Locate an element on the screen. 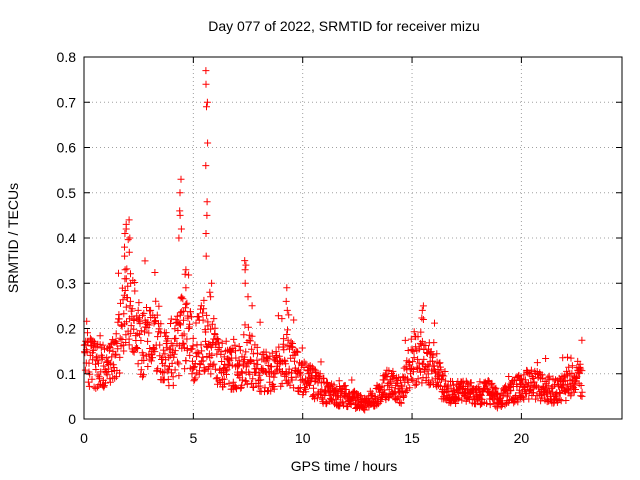 This screenshot has height=480, width=640. y-tick-label: 0.4 is located at coordinates (67, 238).